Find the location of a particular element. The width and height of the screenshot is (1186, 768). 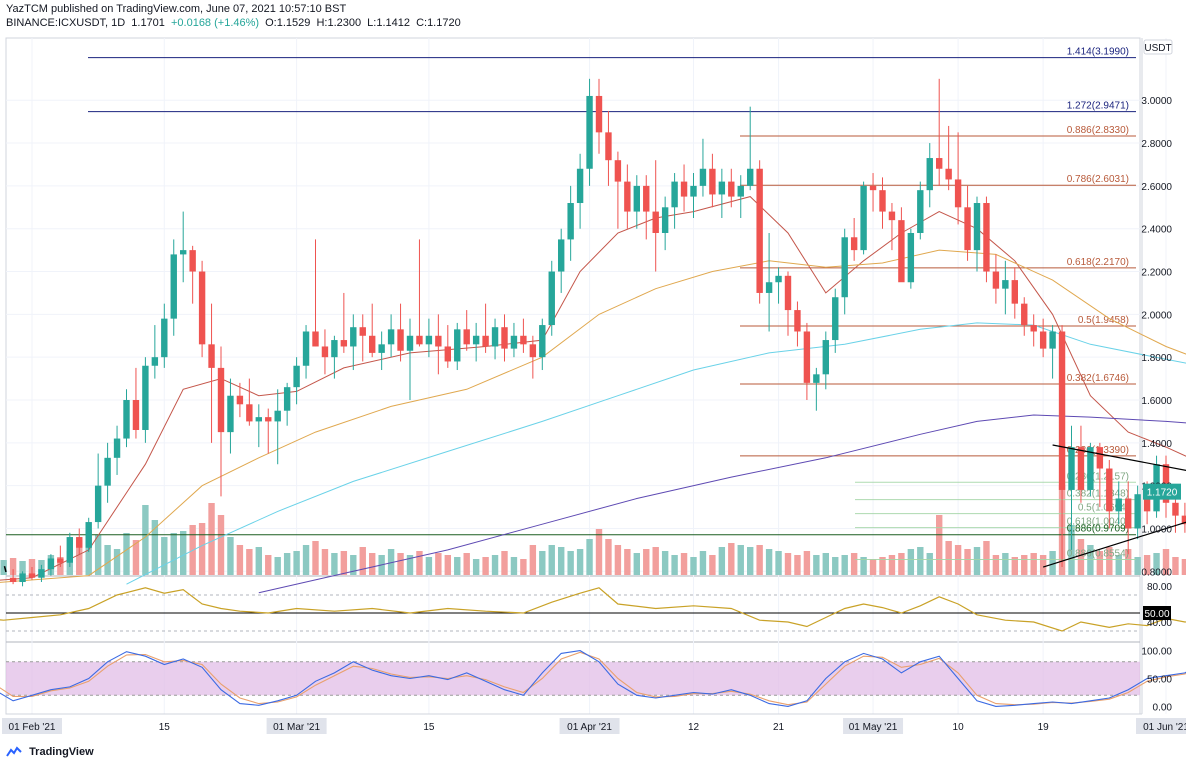

symbol-label: BINANCE:ICXUSDT, 1D is located at coordinates (66, 23).